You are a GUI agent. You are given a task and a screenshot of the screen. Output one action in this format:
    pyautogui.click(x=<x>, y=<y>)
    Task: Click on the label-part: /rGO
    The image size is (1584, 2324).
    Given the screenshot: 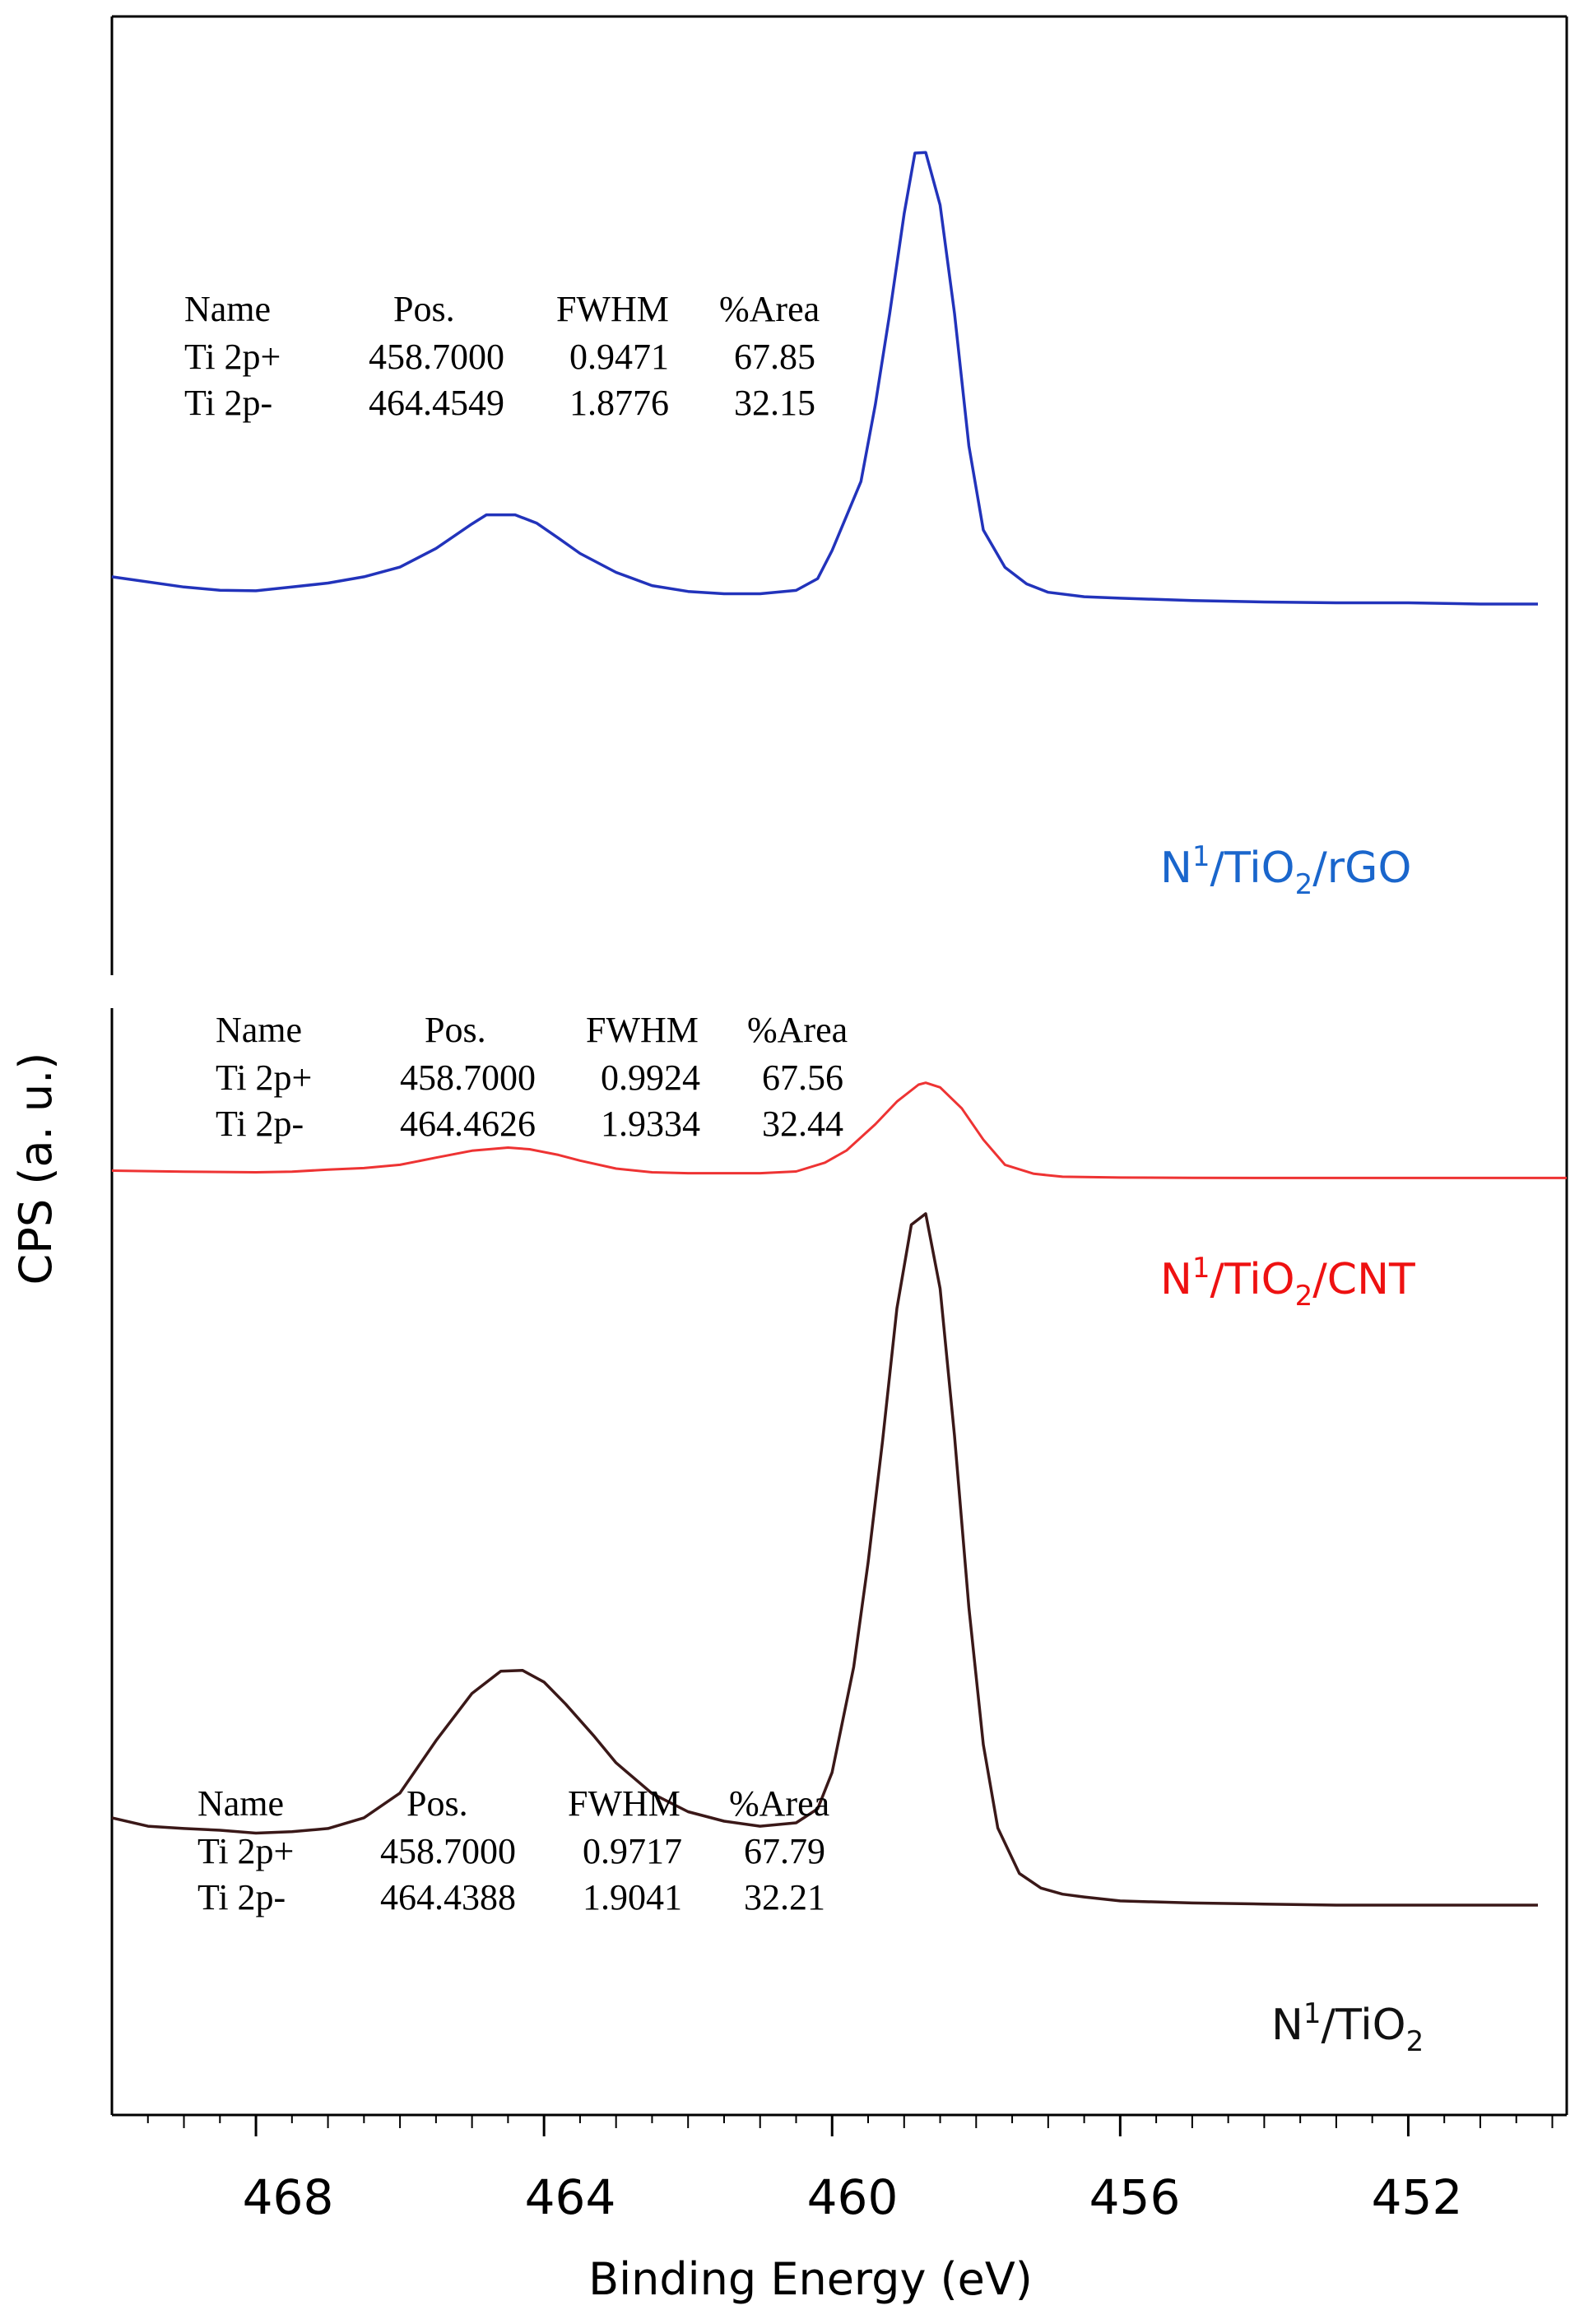 What is the action you would take?
    pyautogui.click(x=1361, y=868)
    